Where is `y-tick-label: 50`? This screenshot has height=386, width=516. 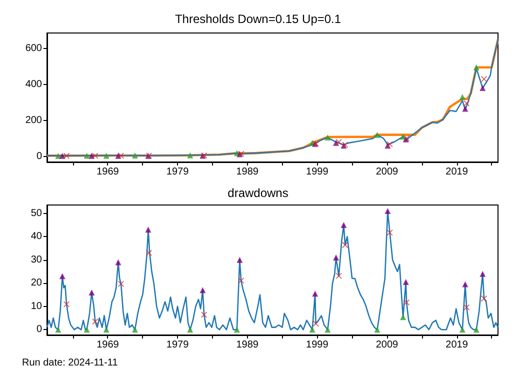 y-tick-label: 50 is located at coordinates (36, 213).